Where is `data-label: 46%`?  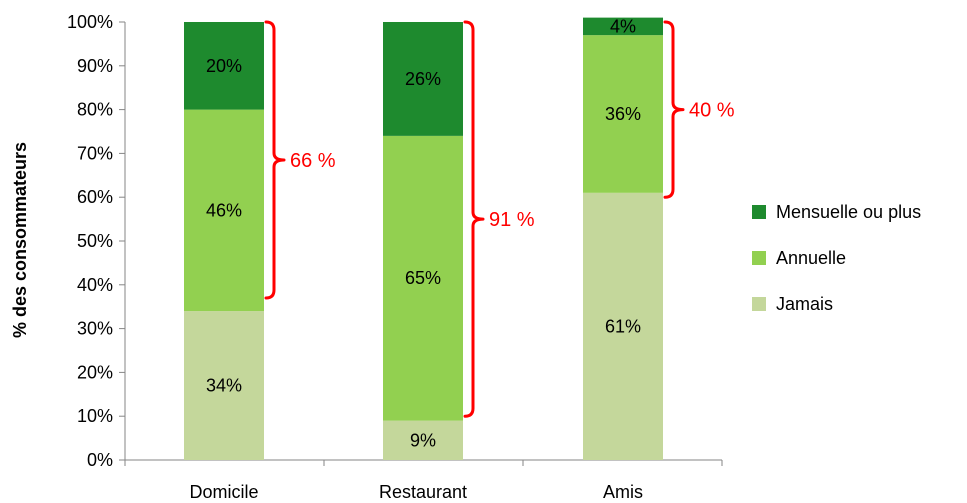
data-label: 46% is located at coordinates (224, 210).